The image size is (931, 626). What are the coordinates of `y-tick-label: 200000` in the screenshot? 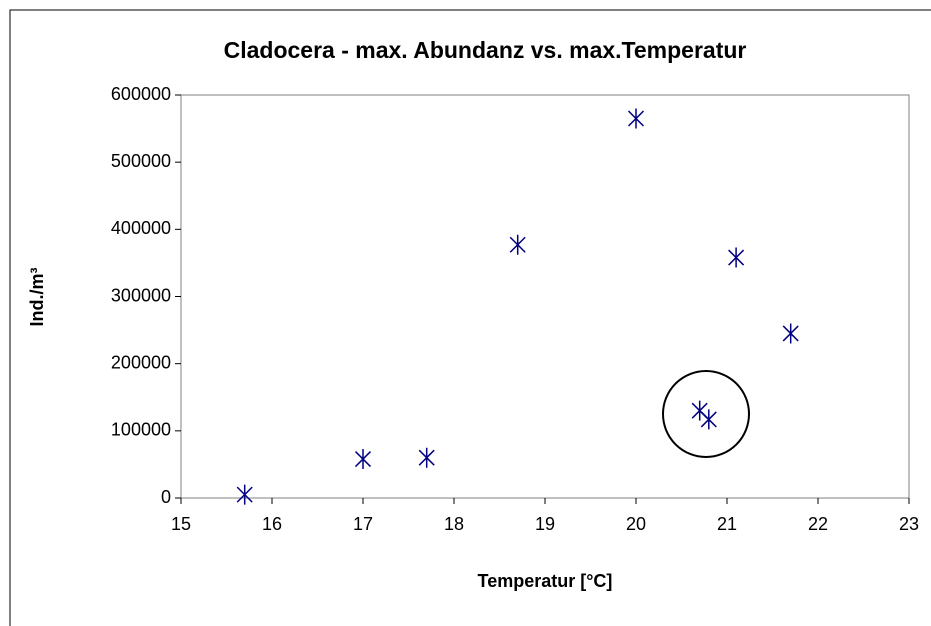 It's located at (141, 362).